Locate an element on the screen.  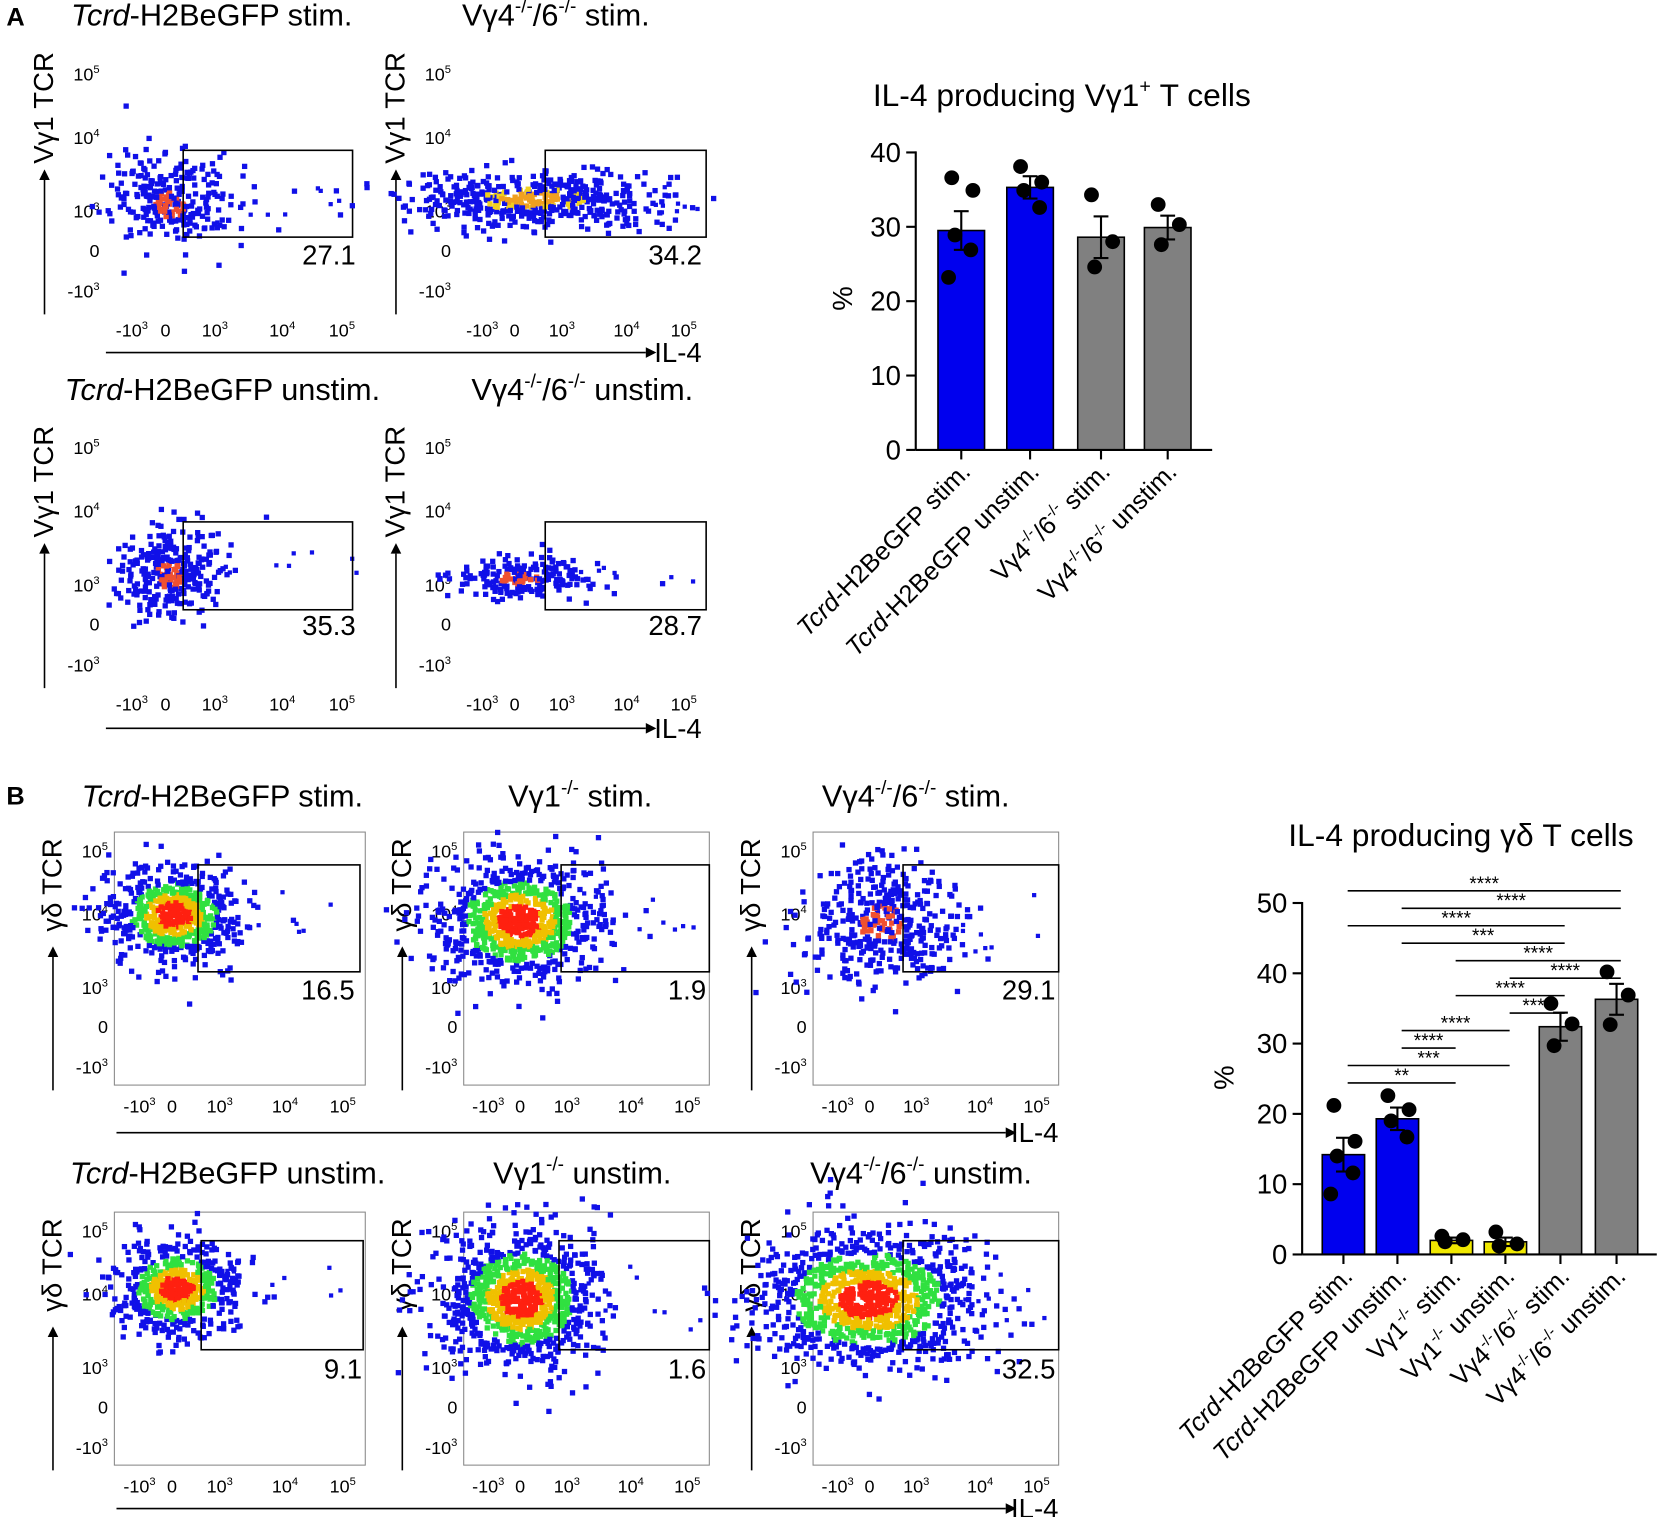
plot-title: Tcrd-H2BeGFP stim. is located at coordinates (211, 16).